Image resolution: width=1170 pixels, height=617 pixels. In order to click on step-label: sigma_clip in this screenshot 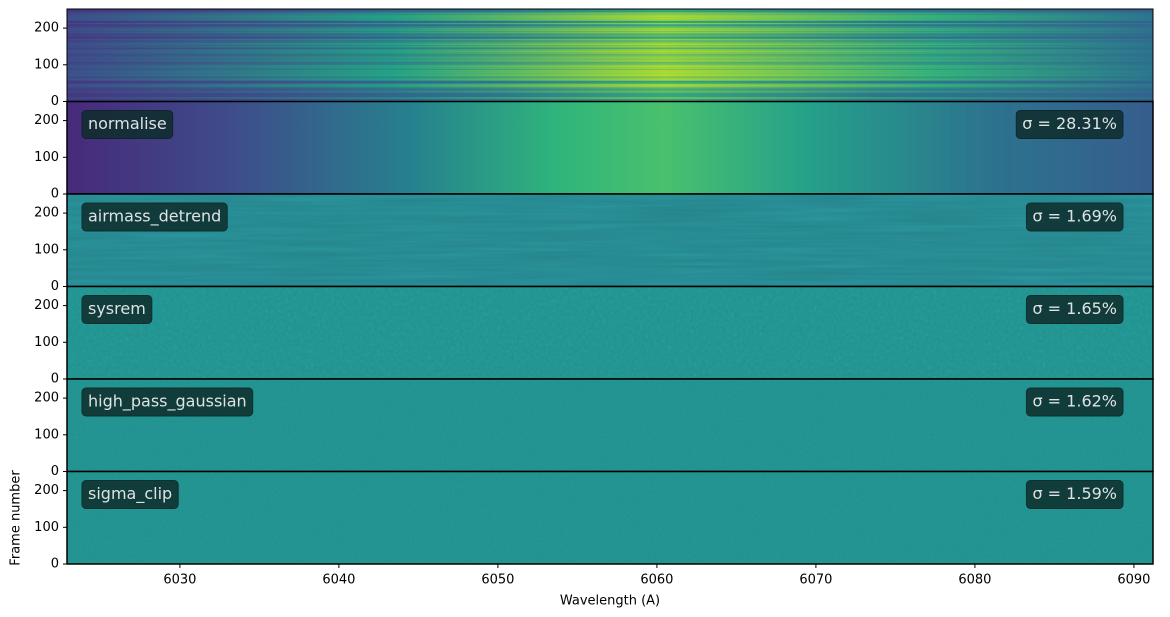, I will do `click(130, 494)`.